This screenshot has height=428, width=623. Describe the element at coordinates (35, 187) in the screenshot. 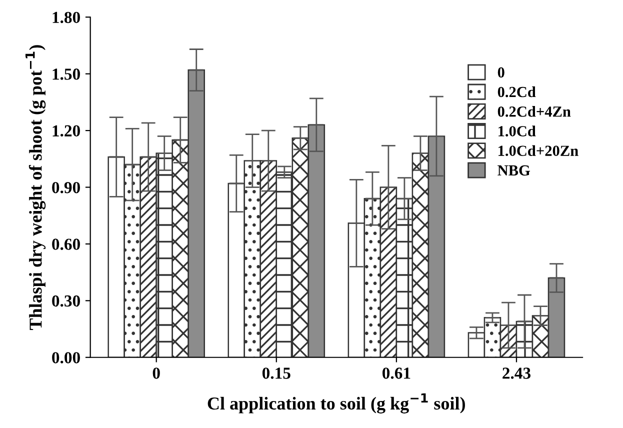

I see `y-axis-title: Thlaspi dry weight of shoot (g pot$^{−1}$)` at that location.